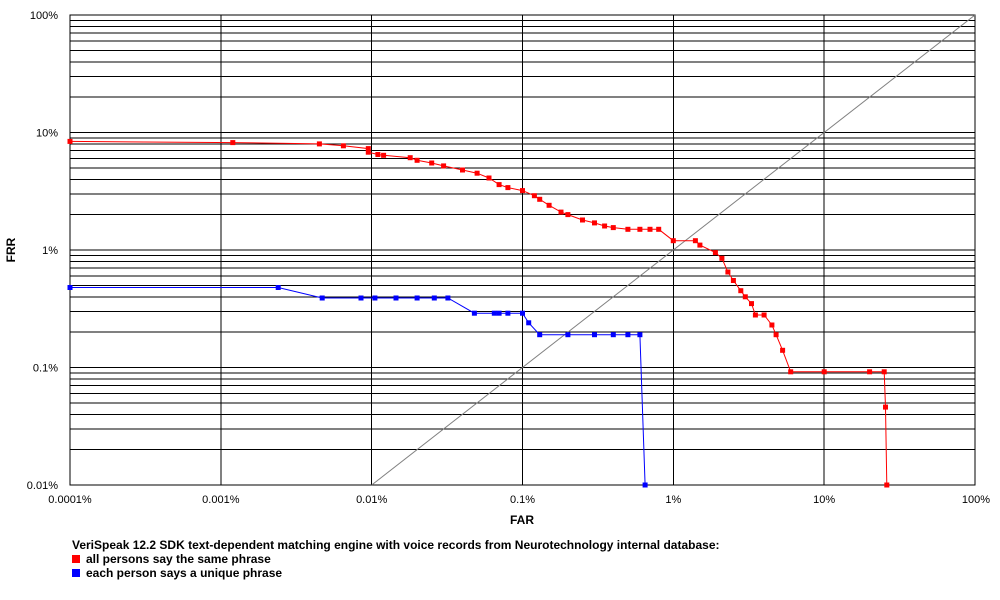  Describe the element at coordinates (45, 369) in the screenshot. I see `y-tick-label: 0.1%` at that location.